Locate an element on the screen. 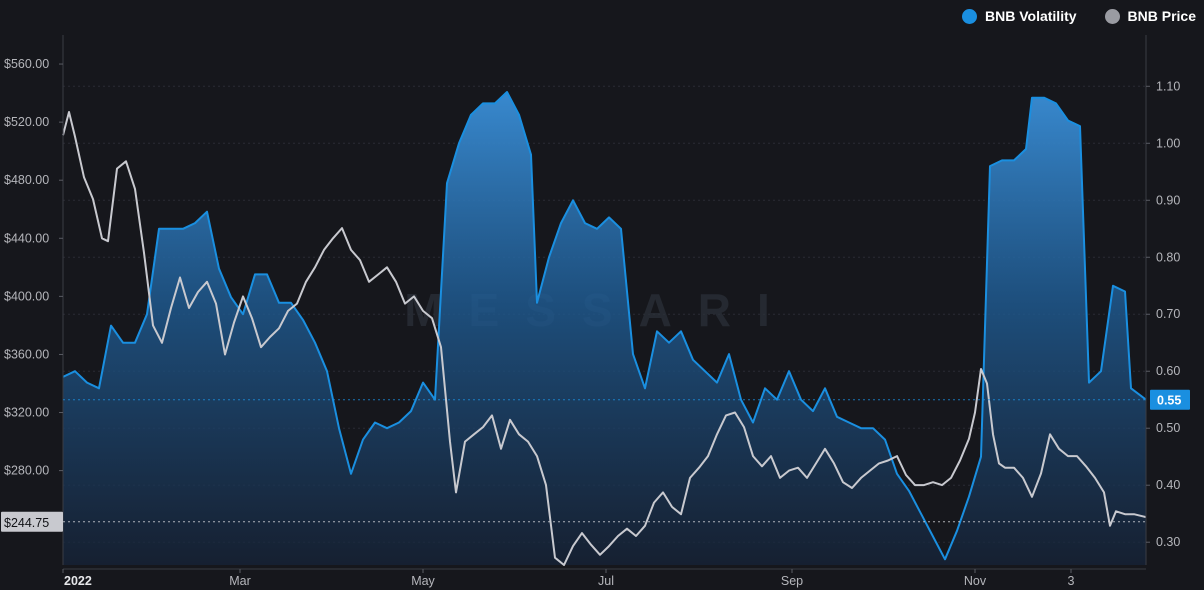 The width and height of the screenshot is (1204, 590). chart-legend: BNB Volatility BNB Price is located at coordinates (1079, 16).